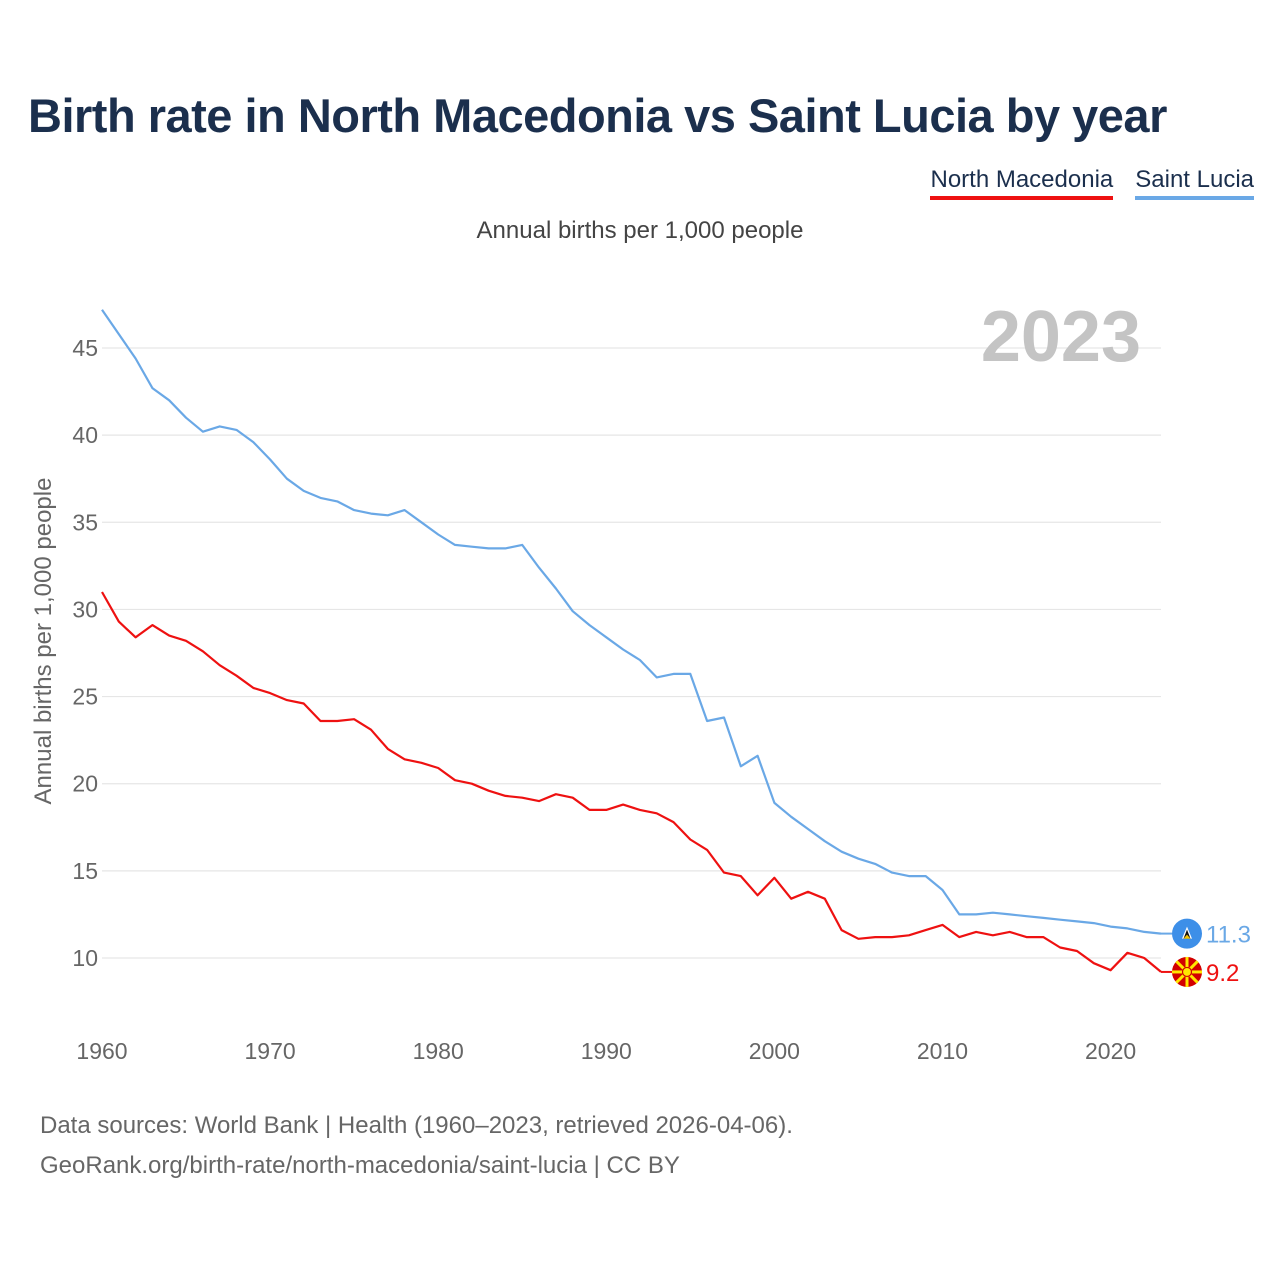  Describe the element at coordinates (1022, 183) in the screenshot. I see `legend-item-north-macedonia: North Macedonia` at that location.